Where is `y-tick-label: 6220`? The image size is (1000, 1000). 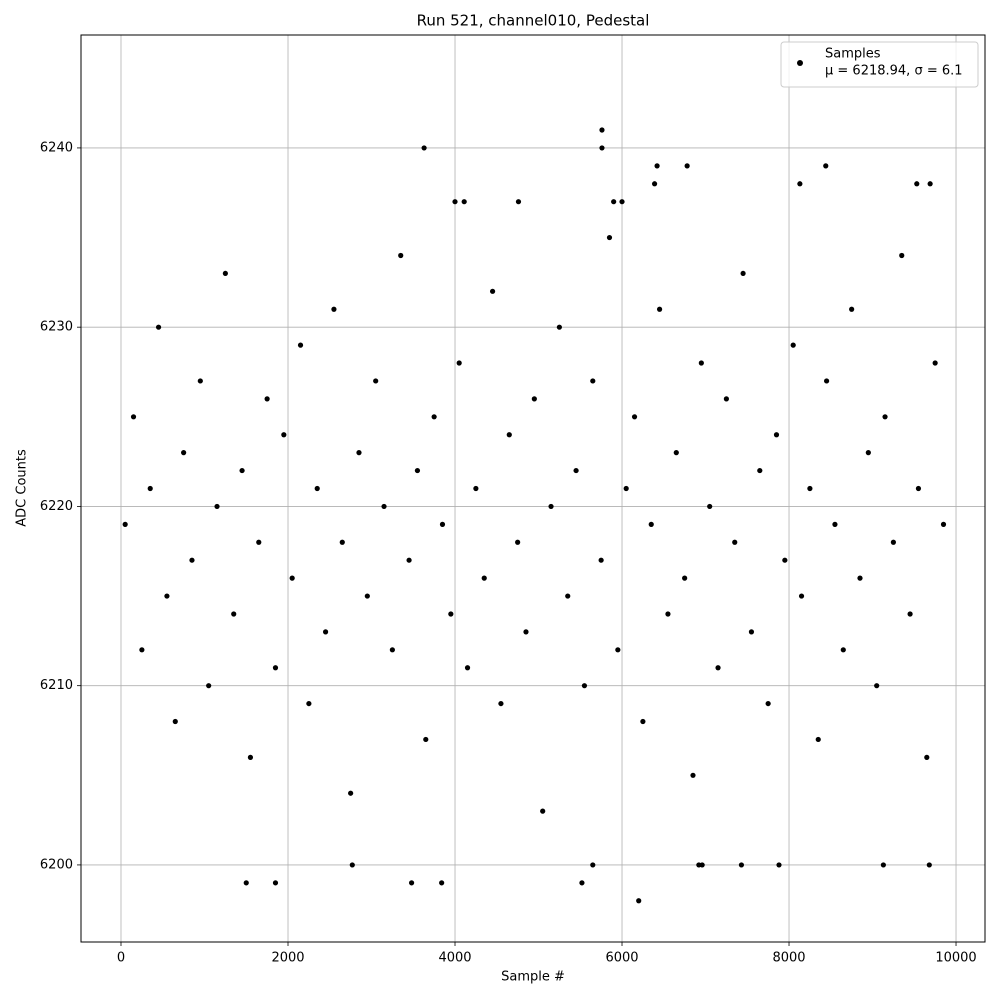 y-tick-label: 6220 is located at coordinates (56, 506).